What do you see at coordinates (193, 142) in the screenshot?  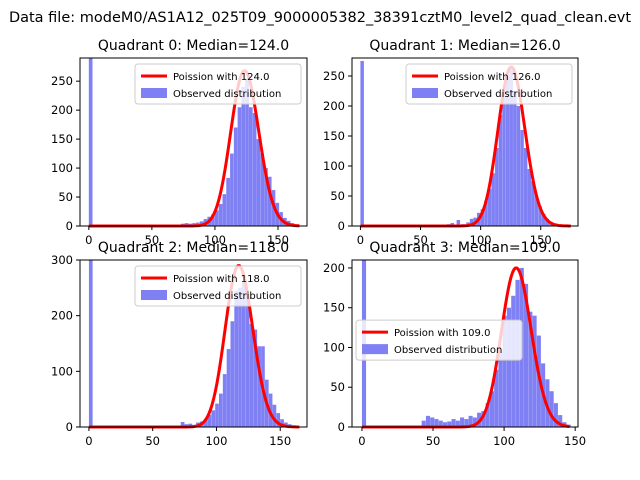 I see `histogram-bars` at bounding box center [193, 142].